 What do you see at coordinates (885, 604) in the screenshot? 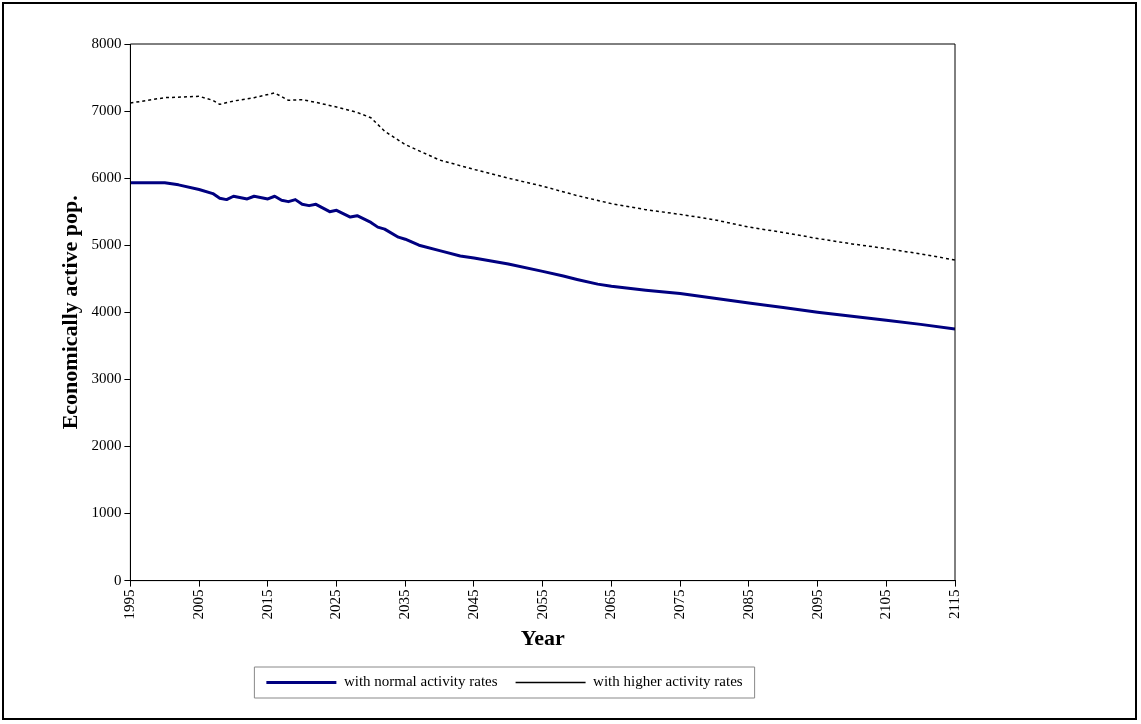
I see `x-tick-label: 2105` at bounding box center [885, 604].